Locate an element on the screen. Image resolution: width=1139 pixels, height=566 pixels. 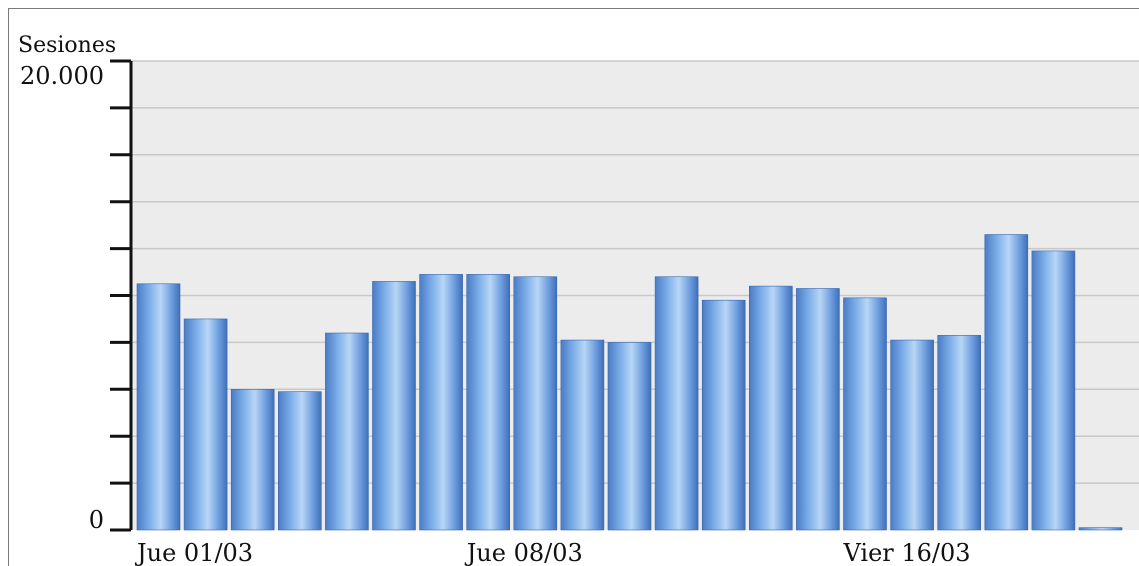
y-tick-label: 20.000 is located at coordinates (62, 76).